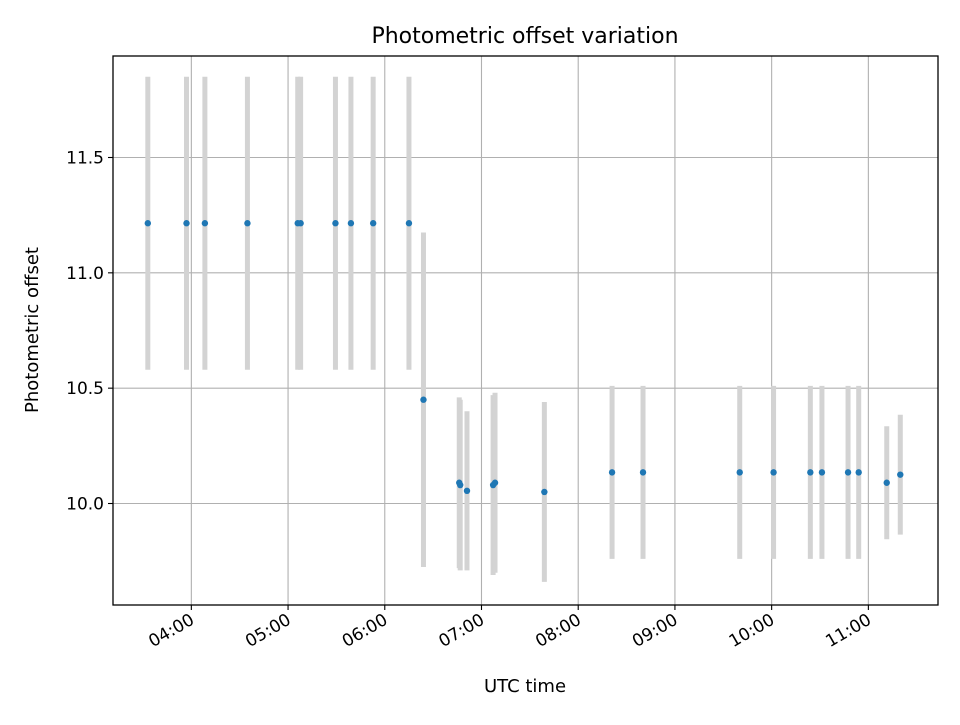 Image resolution: width=960 pixels, height=725 pixels. I want to click on y-tick-label: 10.5, so click(85, 389).